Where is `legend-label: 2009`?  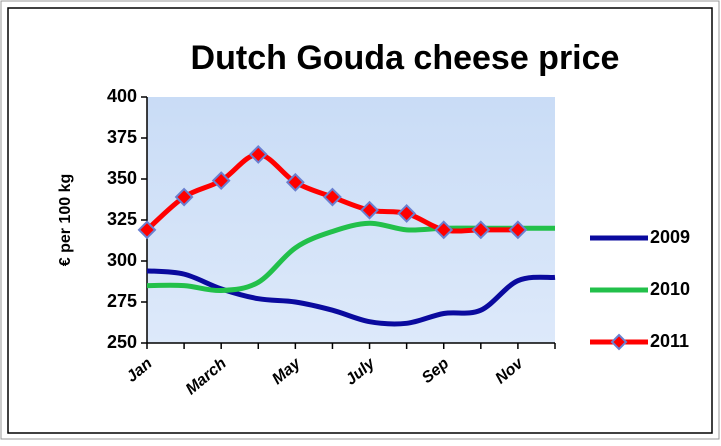
legend-label: 2009 is located at coordinates (670, 237).